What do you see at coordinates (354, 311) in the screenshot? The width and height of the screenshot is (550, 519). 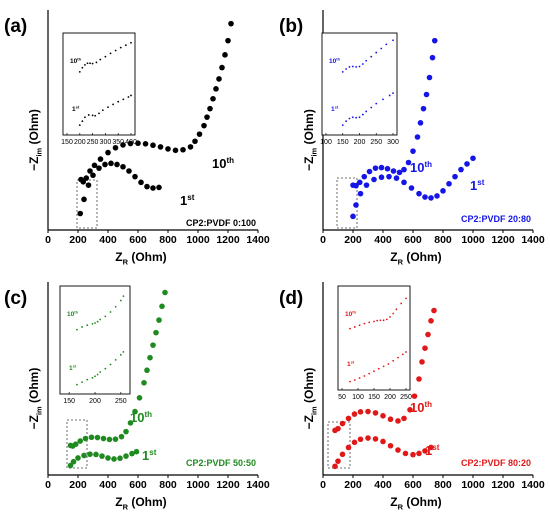 I see `inset-label-10th-sub: th` at bounding box center [354, 311].